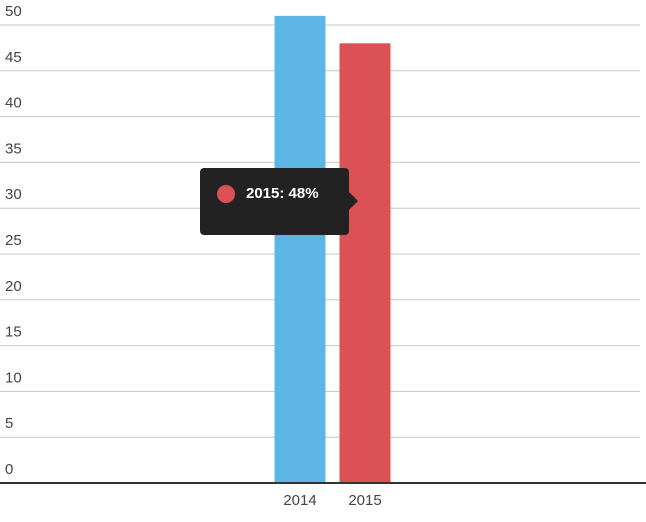  I want to click on tooltip-arrow, so click(353, 201).